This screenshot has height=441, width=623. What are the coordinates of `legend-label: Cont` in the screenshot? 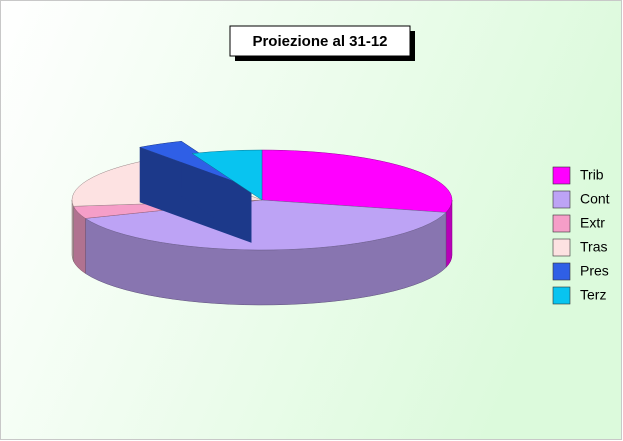 It's located at (595, 199).